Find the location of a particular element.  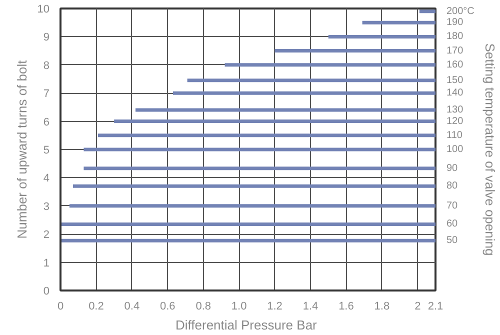

x-tick-label: 1.0 is located at coordinates (239, 306).